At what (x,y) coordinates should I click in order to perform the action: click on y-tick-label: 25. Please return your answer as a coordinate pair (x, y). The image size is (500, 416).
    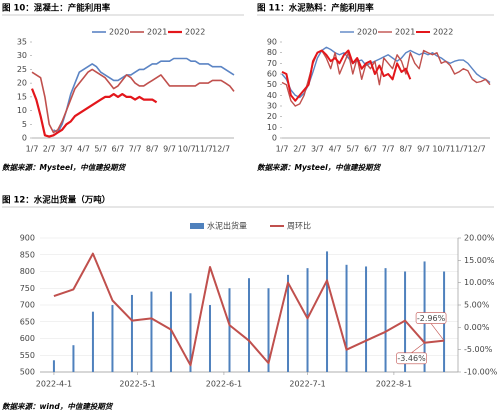
    Looking at the image, I should click on (22, 69).